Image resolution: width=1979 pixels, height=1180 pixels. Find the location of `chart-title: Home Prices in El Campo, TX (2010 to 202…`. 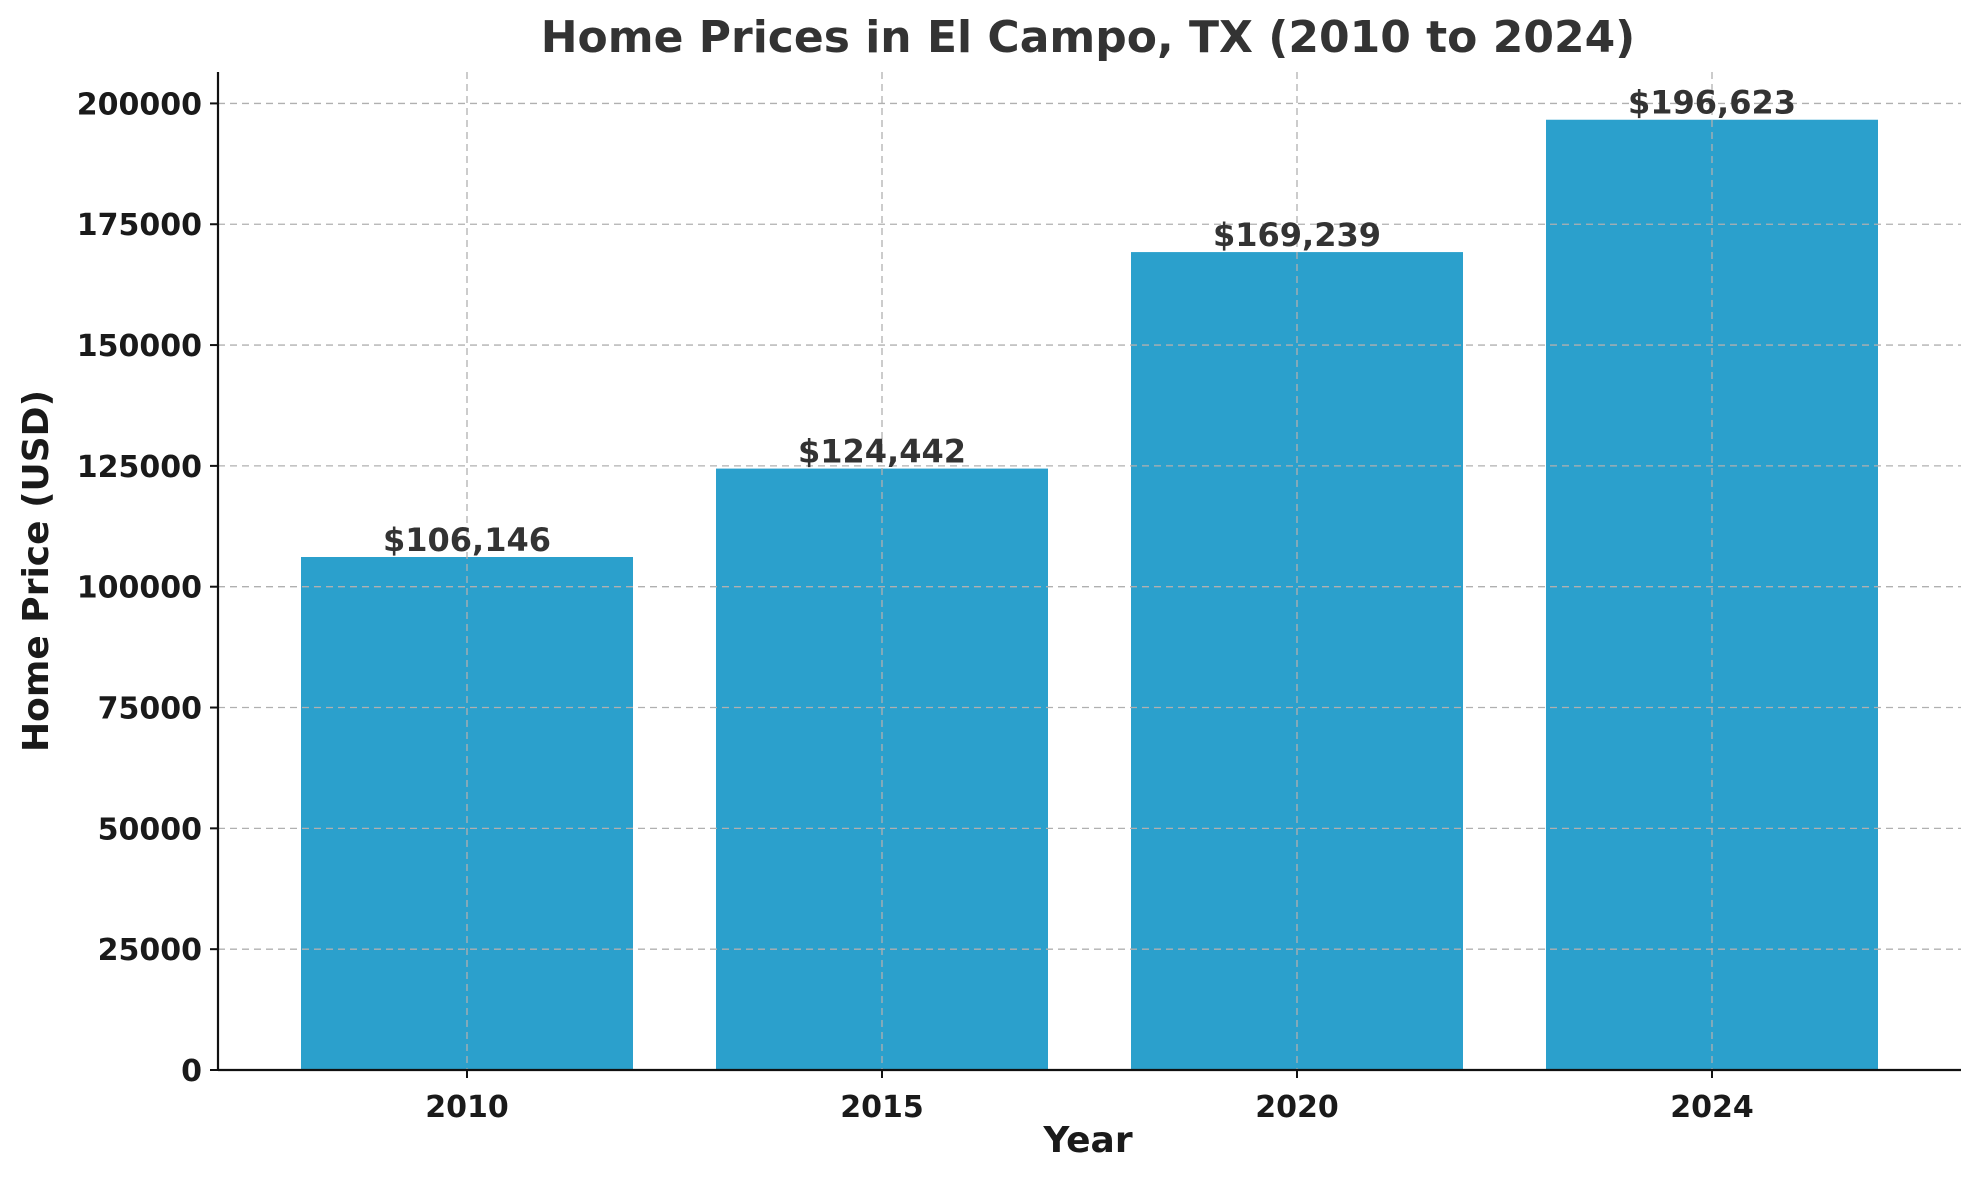

chart-title: Home Prices in El Campo, TX (2010 to 202… is located at coordinates (1088, 37).